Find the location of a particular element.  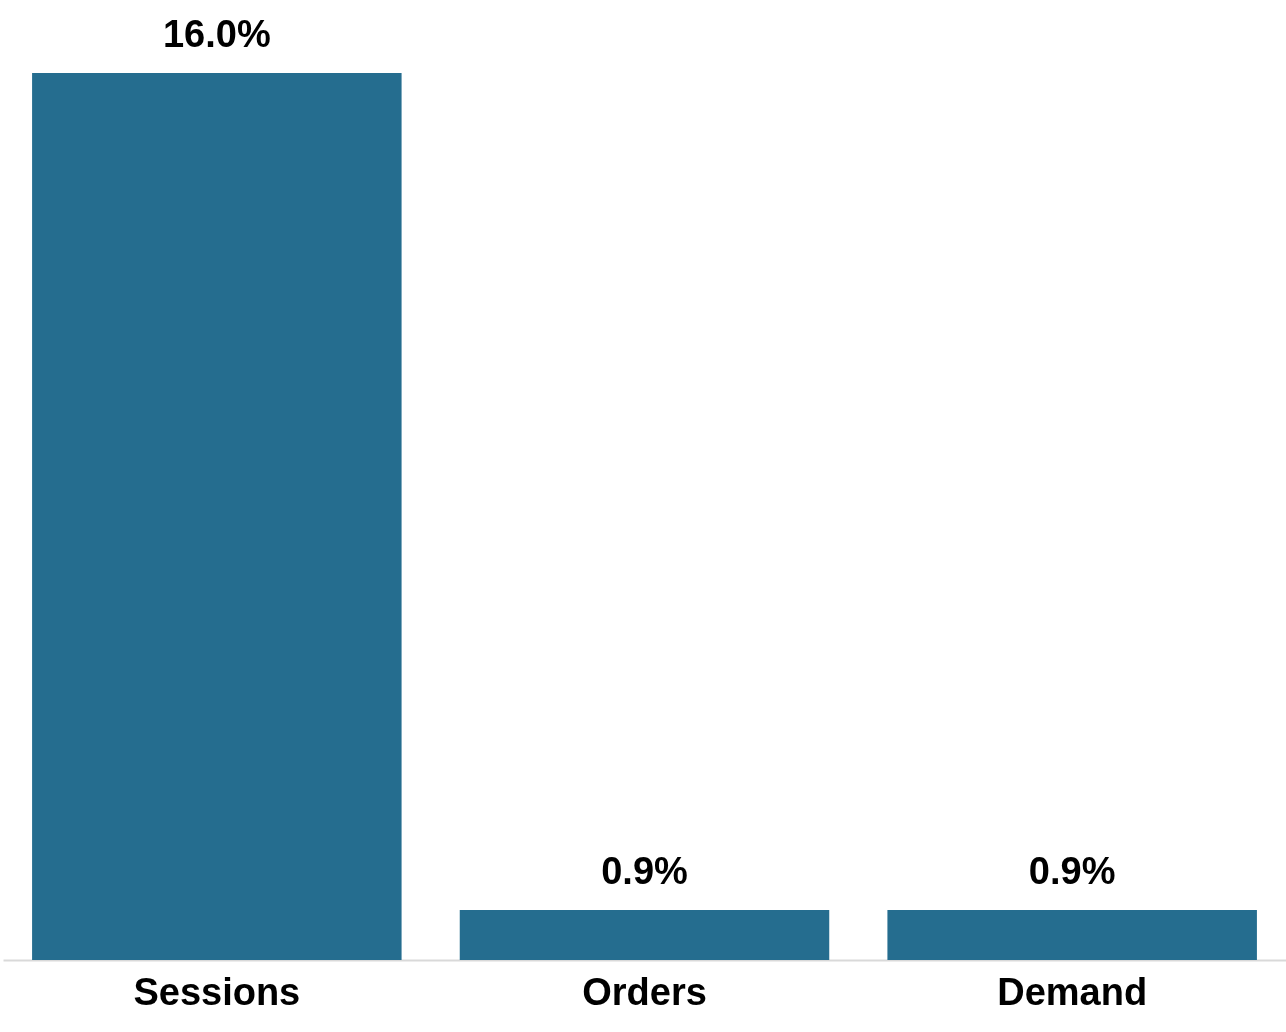

data-label: 16.0% is located at coordinates (216, 34).